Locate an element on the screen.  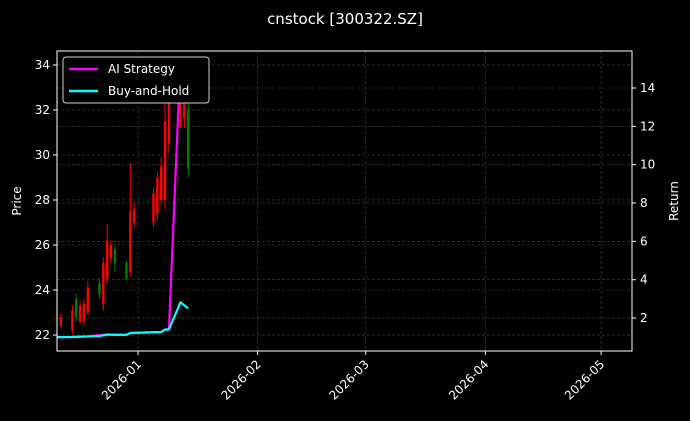
y-tick-label: 22 is located at coordinates (42, 335).